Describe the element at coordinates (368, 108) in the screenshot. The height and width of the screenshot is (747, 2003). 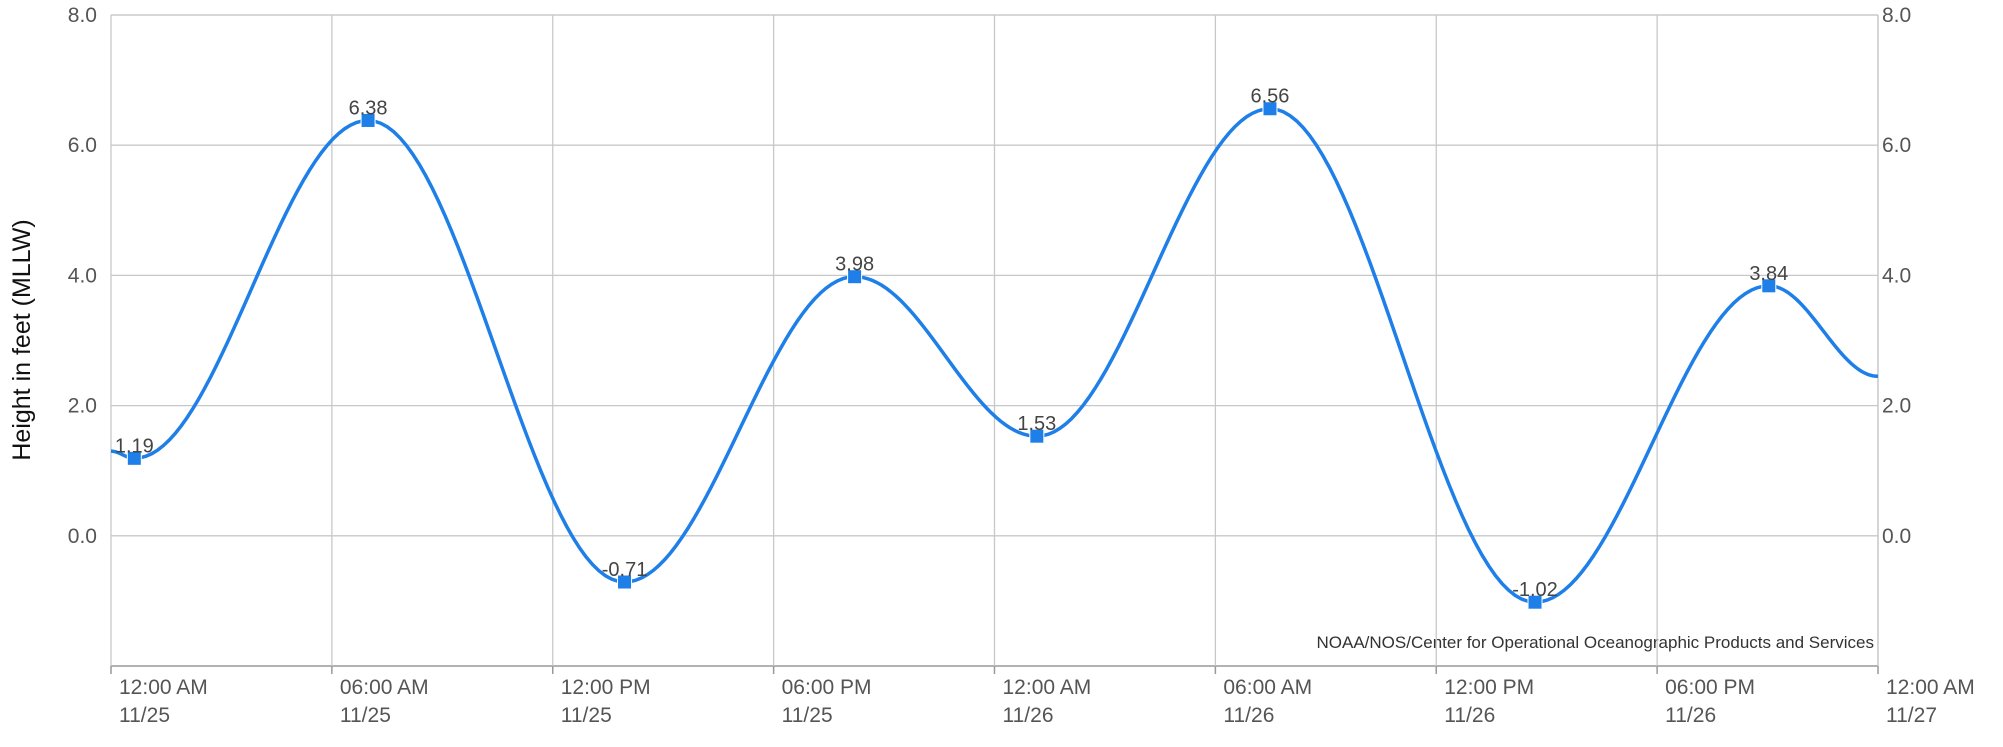
I see `data-label: 6.38` at that location.